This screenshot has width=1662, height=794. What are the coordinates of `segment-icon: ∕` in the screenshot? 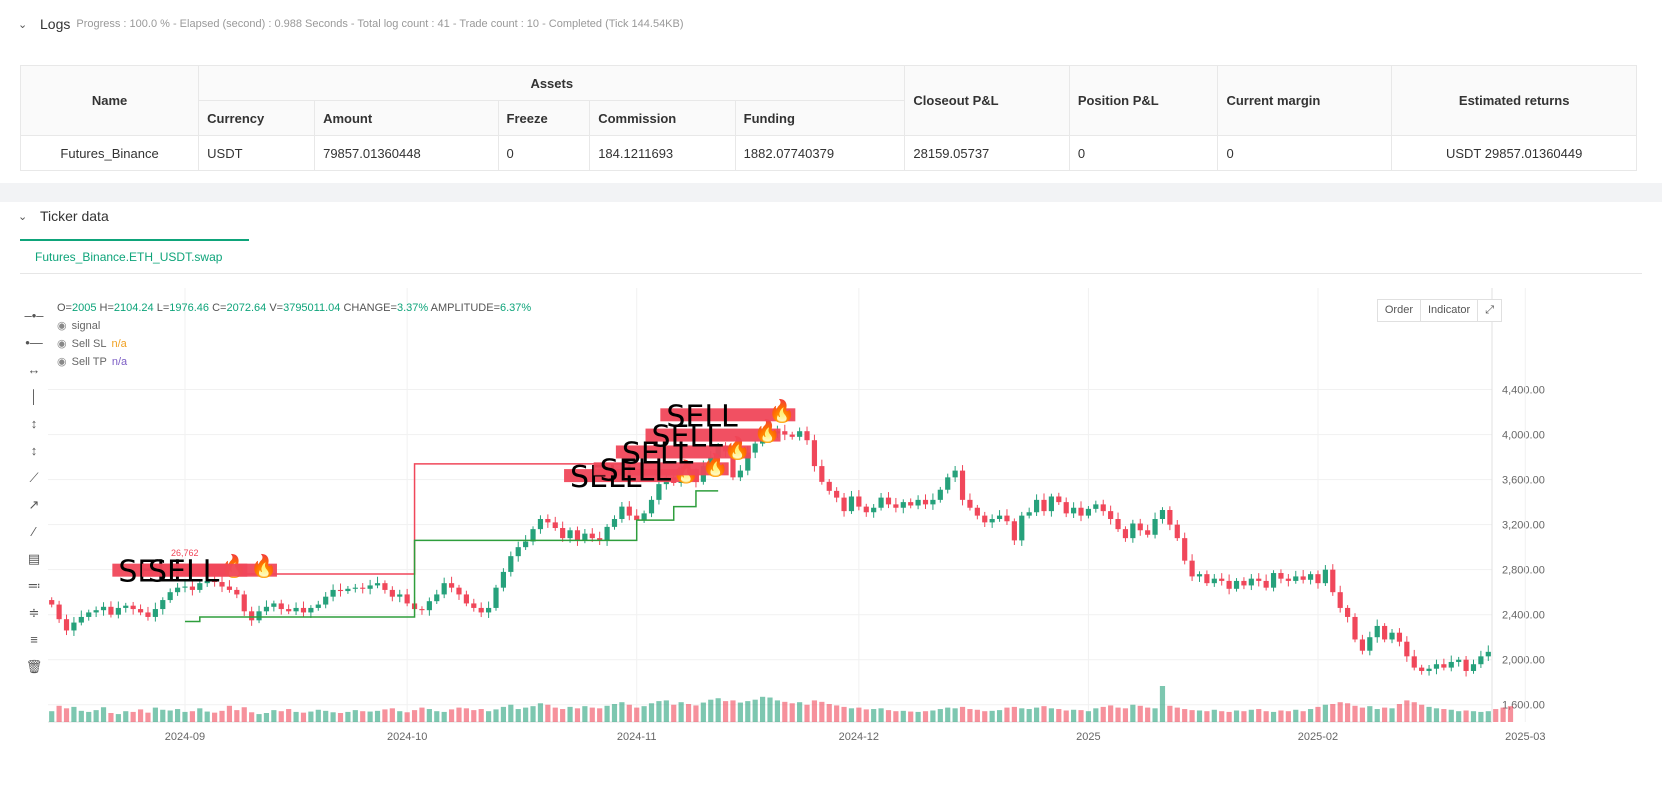 It's located at (34, 531).